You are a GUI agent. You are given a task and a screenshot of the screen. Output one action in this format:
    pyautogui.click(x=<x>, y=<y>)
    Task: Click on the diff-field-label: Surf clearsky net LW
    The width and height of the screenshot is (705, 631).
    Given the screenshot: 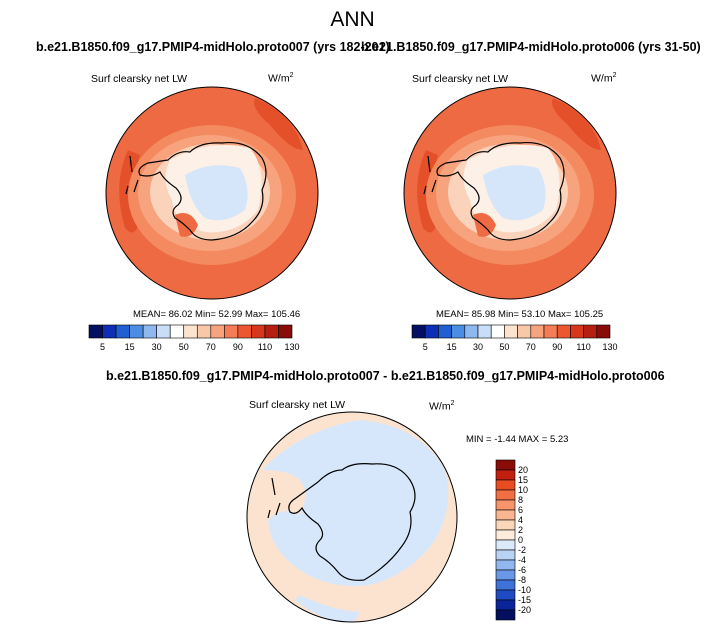 What is the action you would take?
    pyautogui.click(x=297, y=405)
    